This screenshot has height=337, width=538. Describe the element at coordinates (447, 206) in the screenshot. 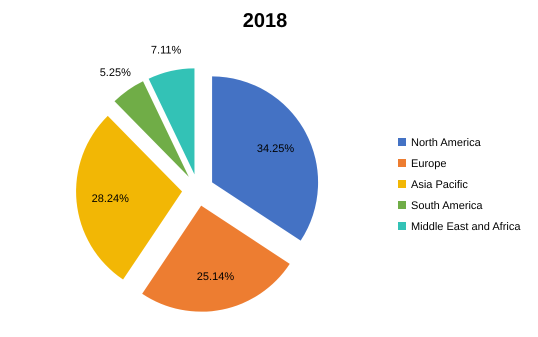

I see `legend-label: South America` at that location.